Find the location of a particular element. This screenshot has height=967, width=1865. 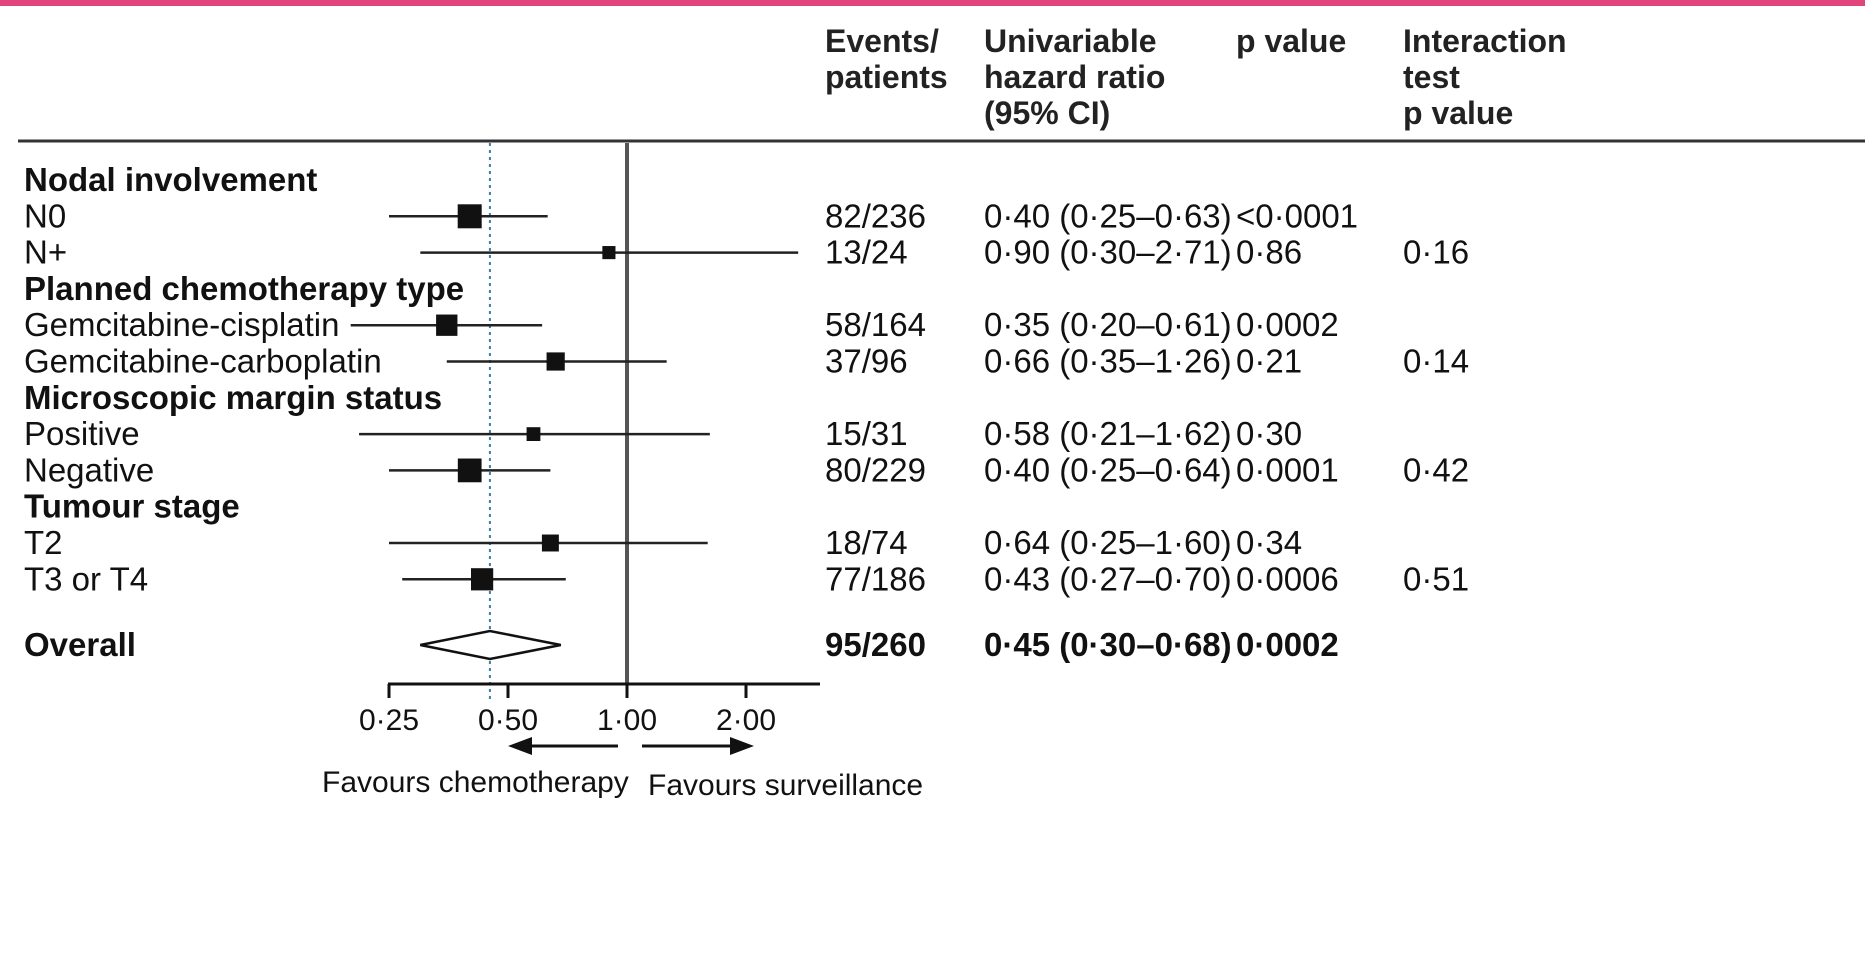

favours-chemotherapy-label: Favours chemotherapy is located at coordinates (475, 782).